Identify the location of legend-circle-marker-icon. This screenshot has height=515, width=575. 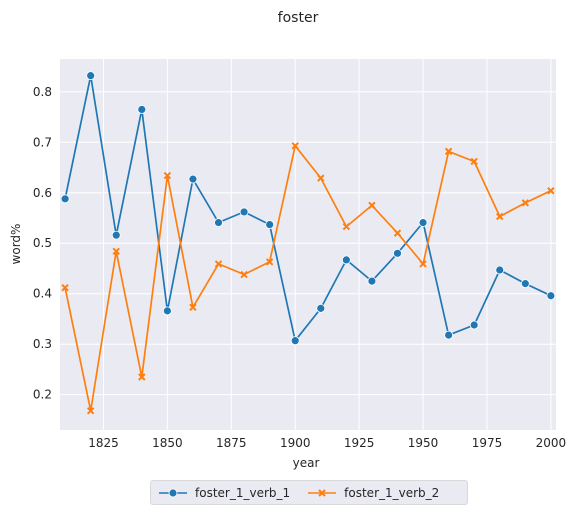
(173, 492).